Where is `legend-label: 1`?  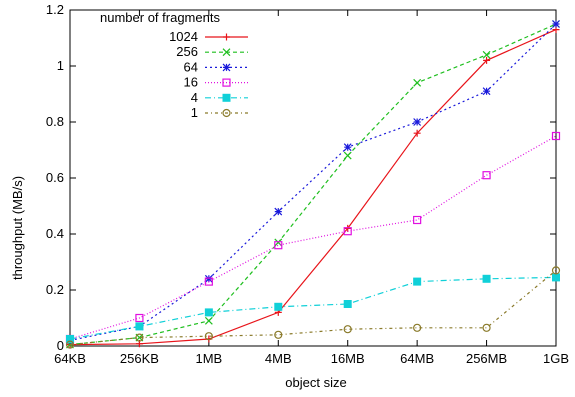 legend-label: 1 is located at coordinates (194, 112).